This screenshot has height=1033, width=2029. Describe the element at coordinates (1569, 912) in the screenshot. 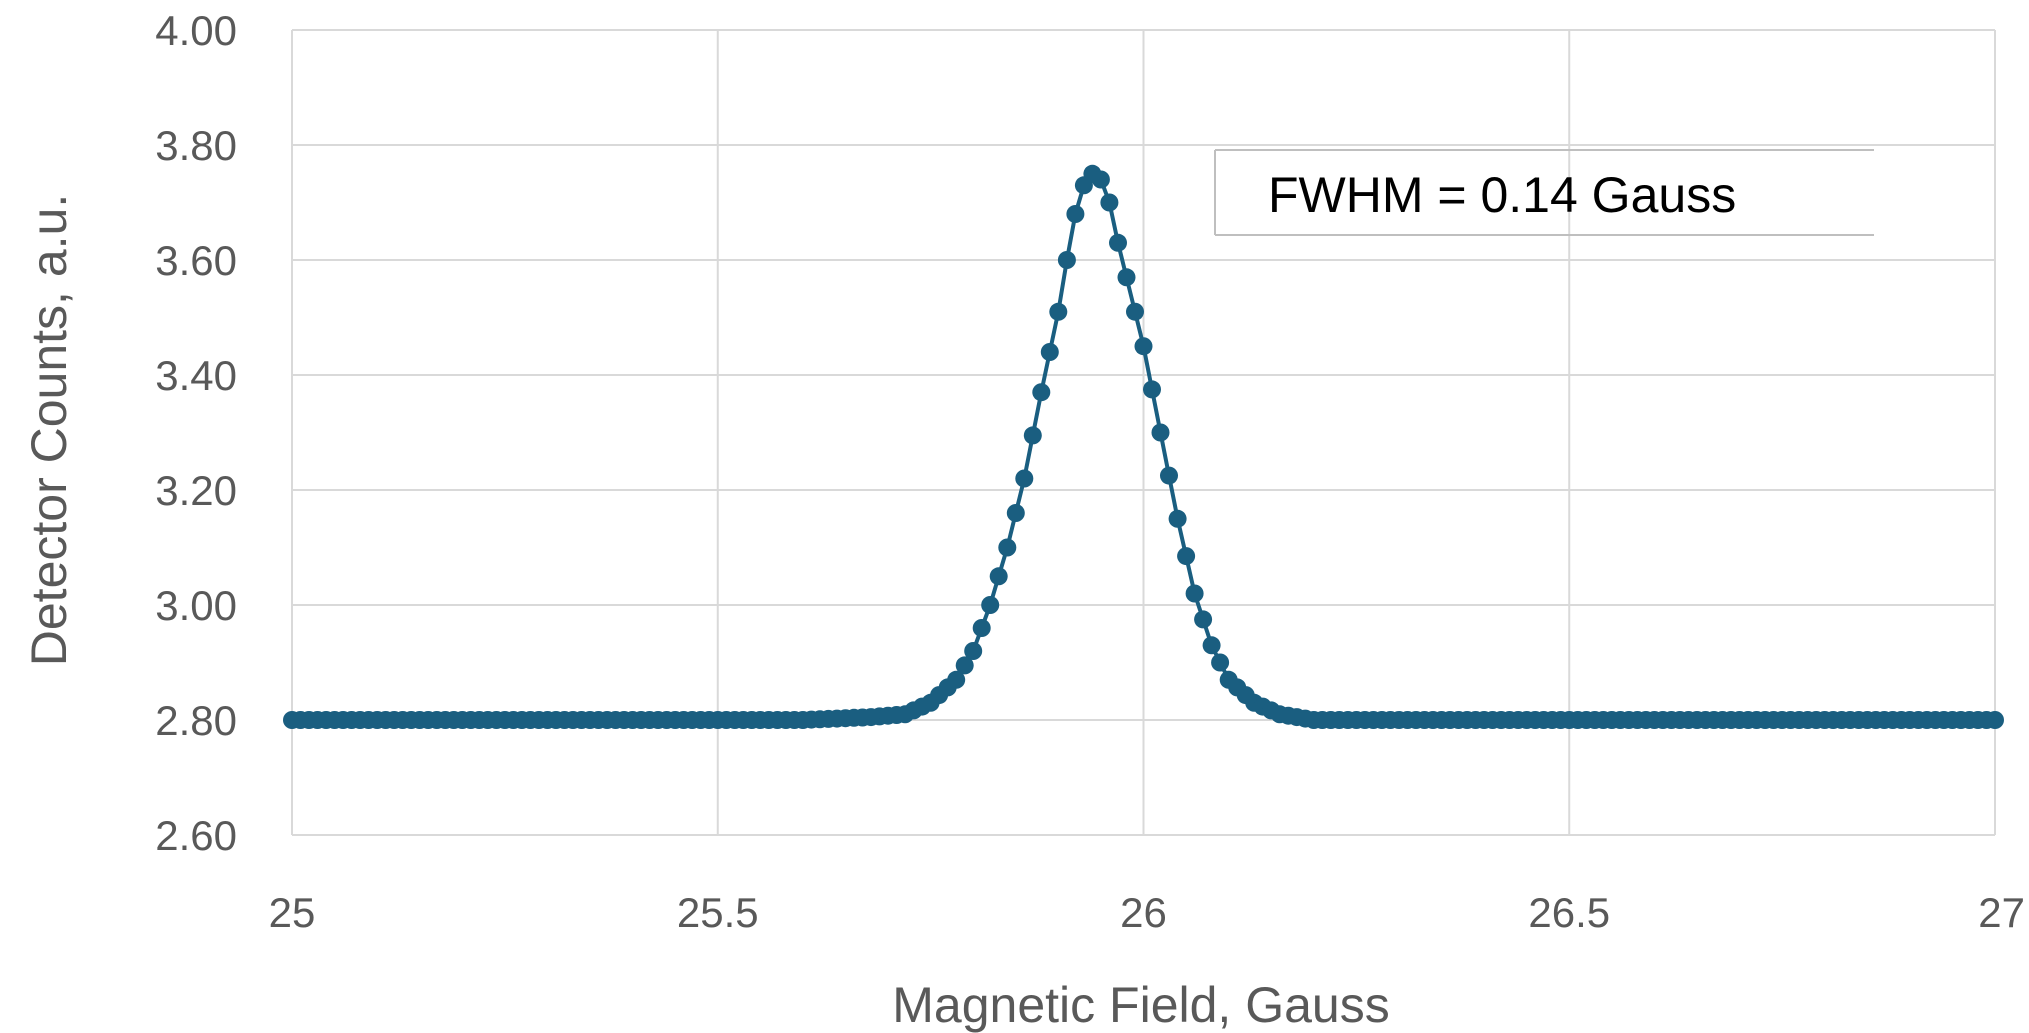

I see `x-tick-label: 26.5` at that location.